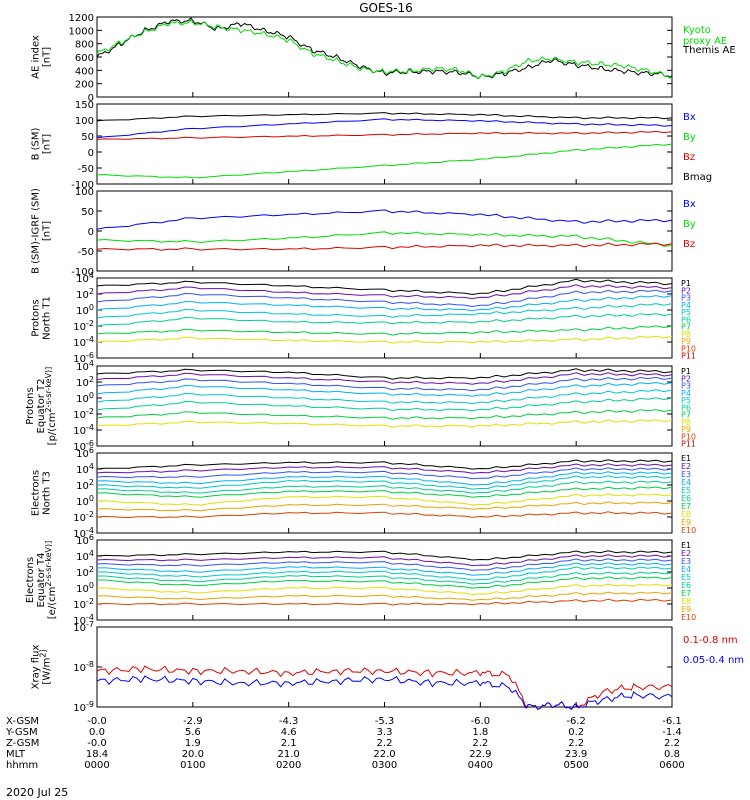 Image resolution: width=750 pixels, height=800 pixels. Describe the element at coordinates (82, 272) in the screenshot. I see `y-tick-label: -100` at that location.